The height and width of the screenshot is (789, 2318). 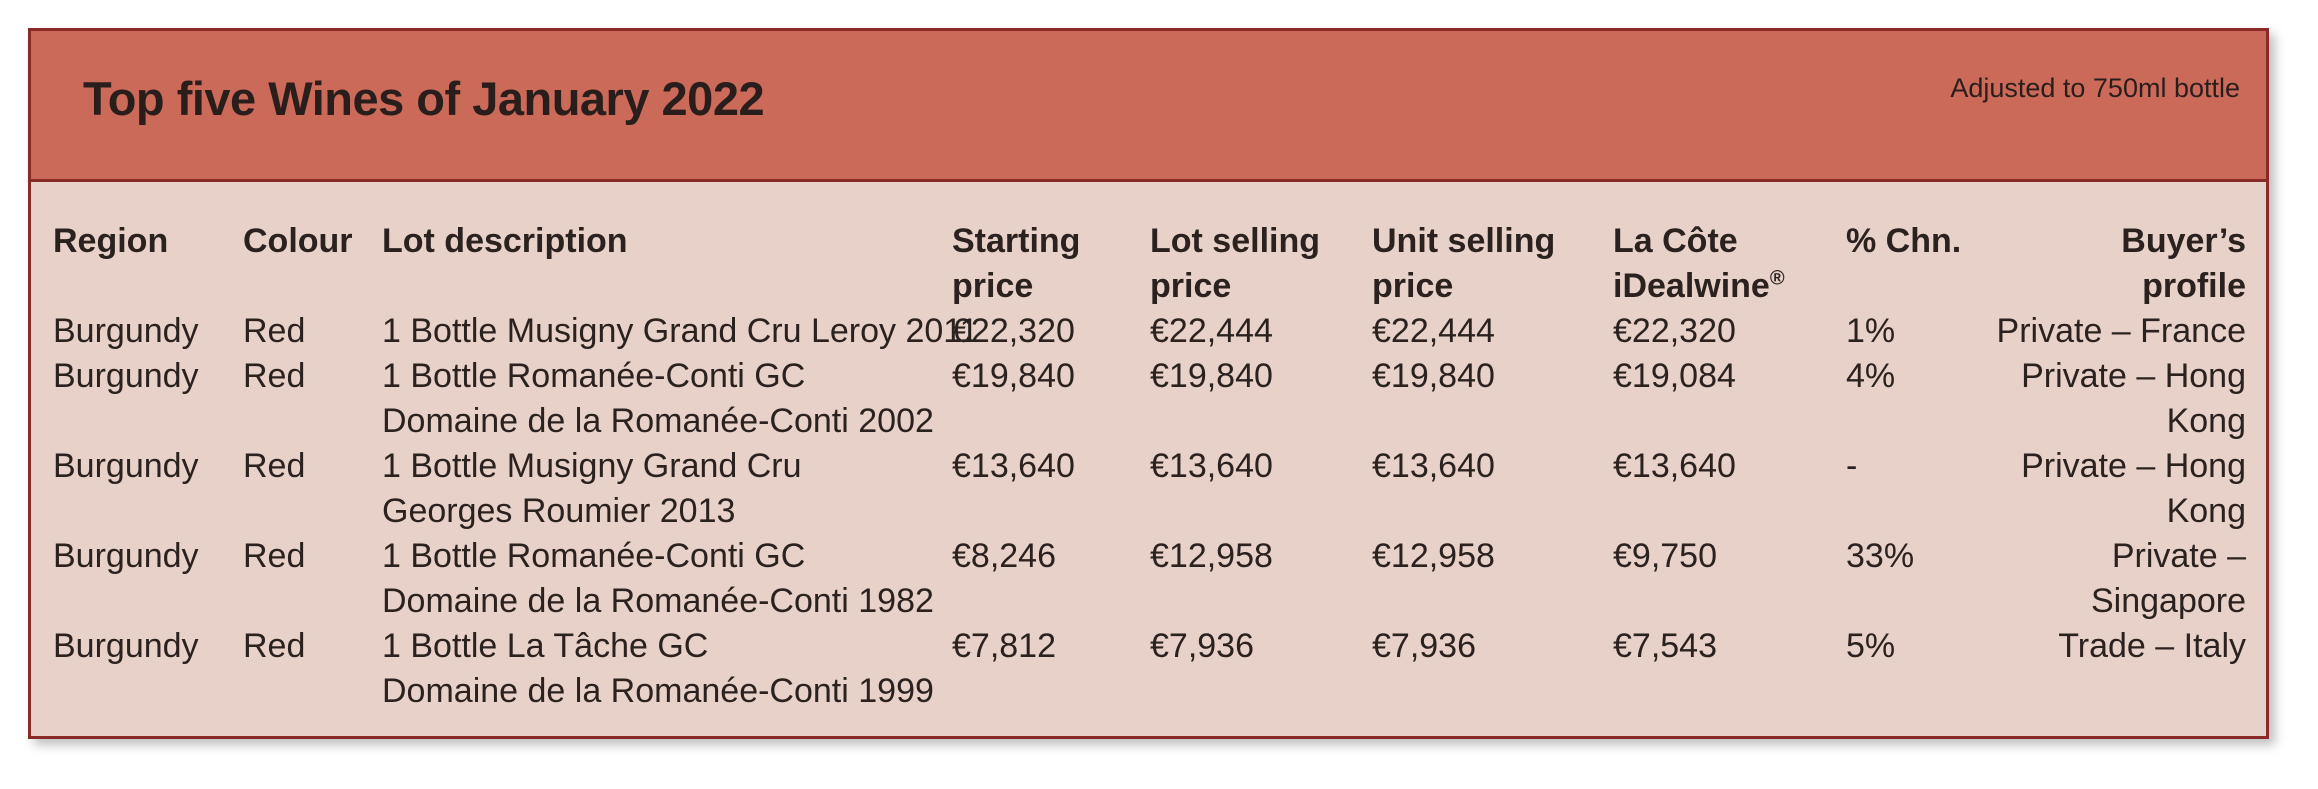 I want to click on unit-selling-price-cell: €12,958, so click(x=1492, y=579).